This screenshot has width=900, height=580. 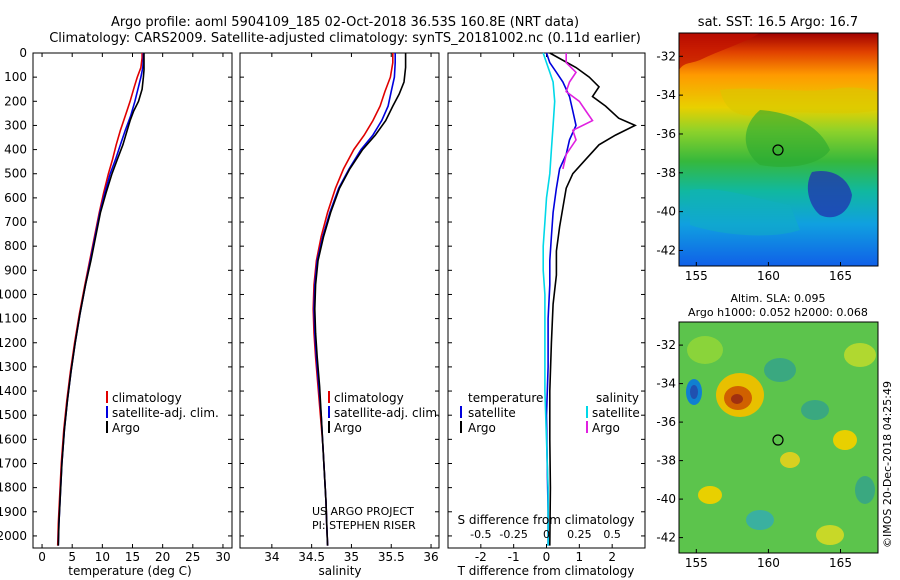 What do you see at coordinates (799, 101) in the screenshot?
I see `sst-yellow-band` at bounding box center [799, 101].